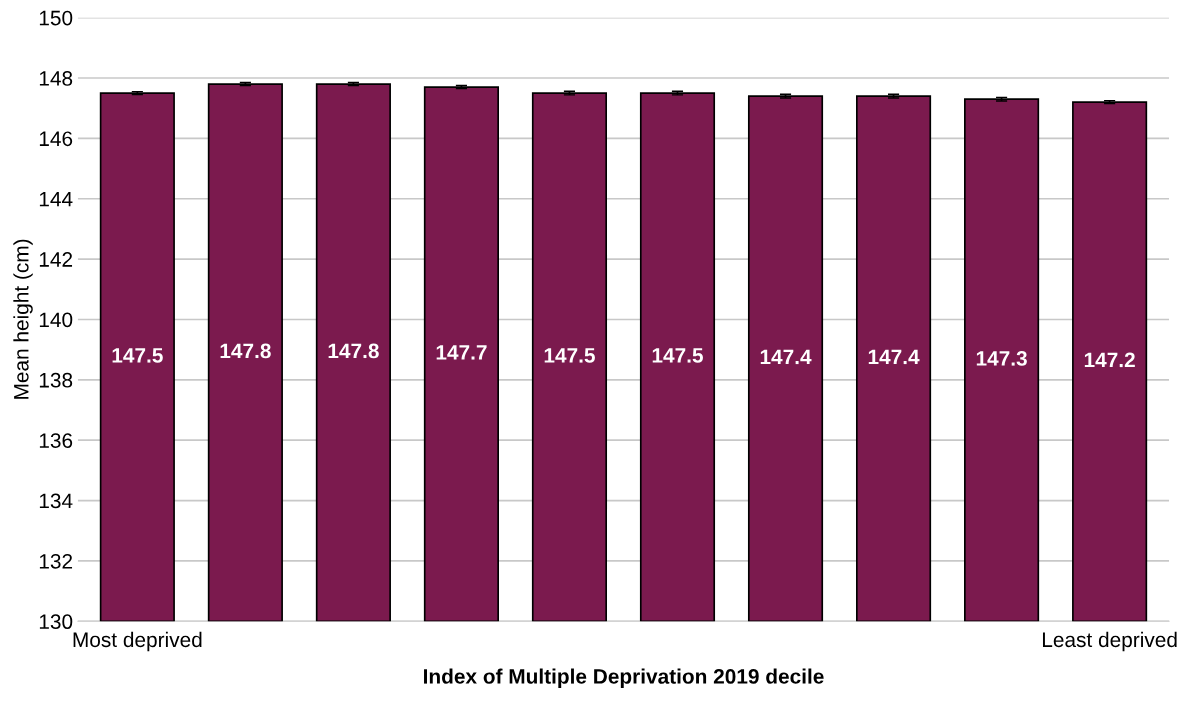 This screenshot has height=706, width=1199. Describe the element at coordinates (137, 641) in the screenshot. I see `x-tick-label: Most deprived` at that location.